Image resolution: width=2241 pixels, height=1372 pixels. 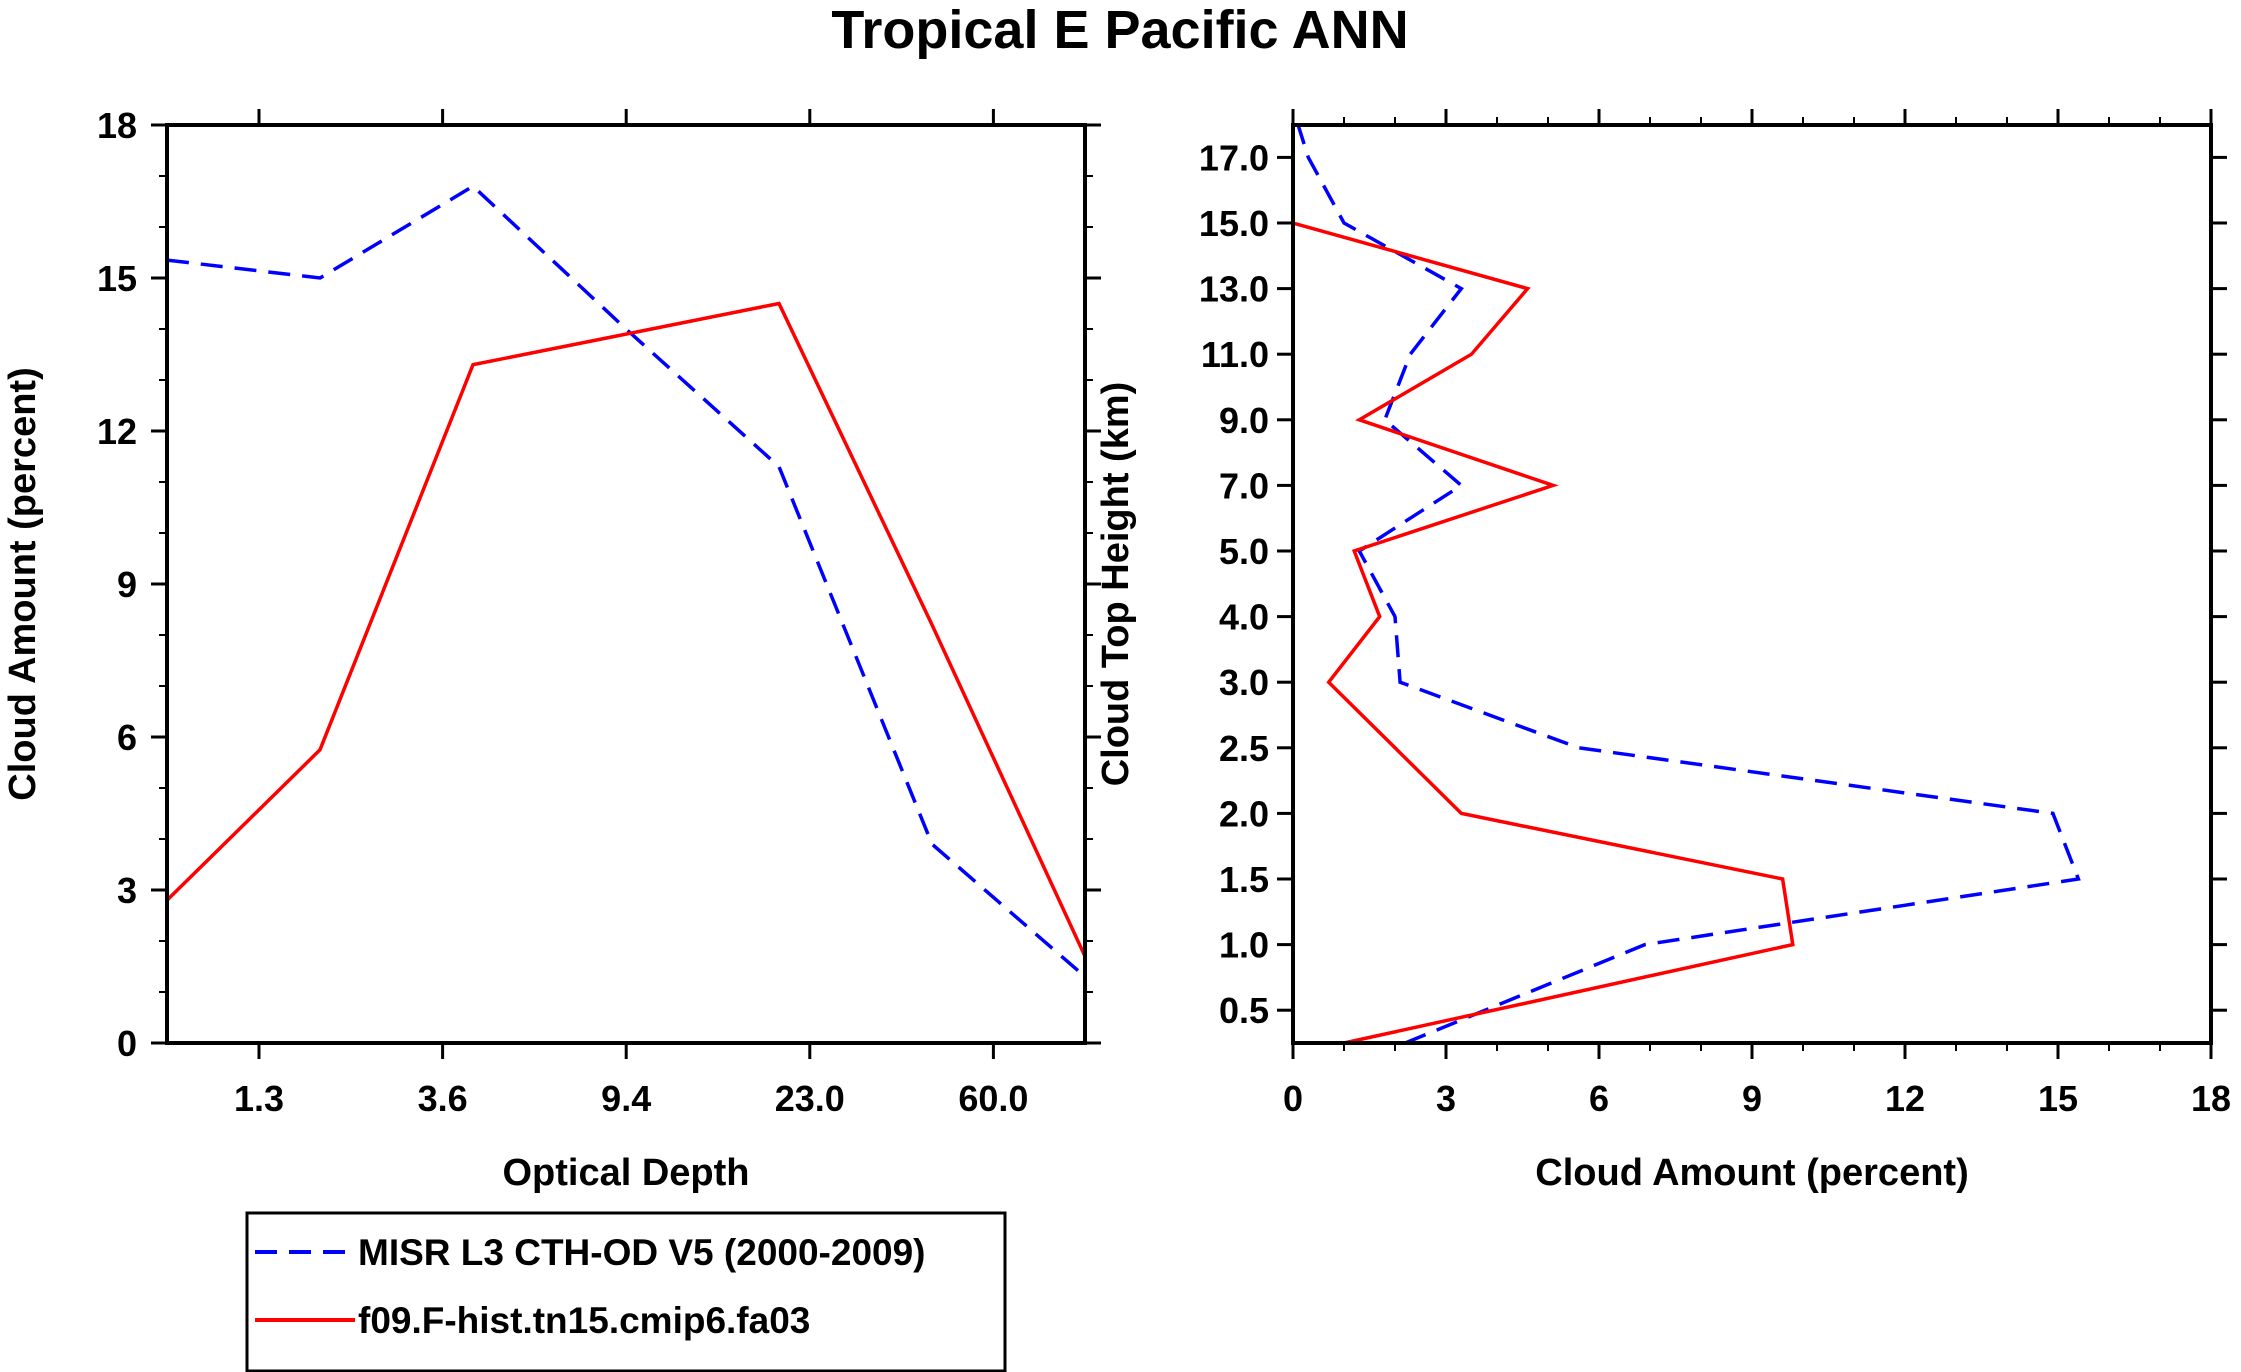 I want to click on y-tick-label: 1.5, so click(x=1244, y=879).